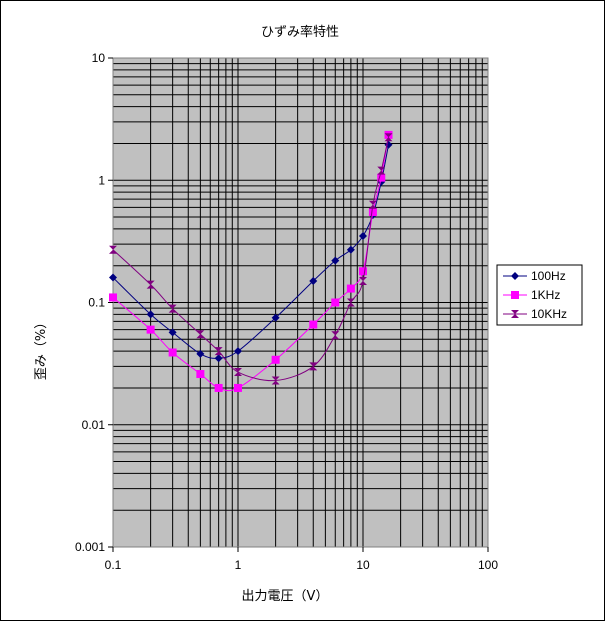 This screenshot has height=621, width=605. Describe the element at coordinates (549, 314) in the screenshot. I see `legend-label-10khz: 10KHz` at that location.